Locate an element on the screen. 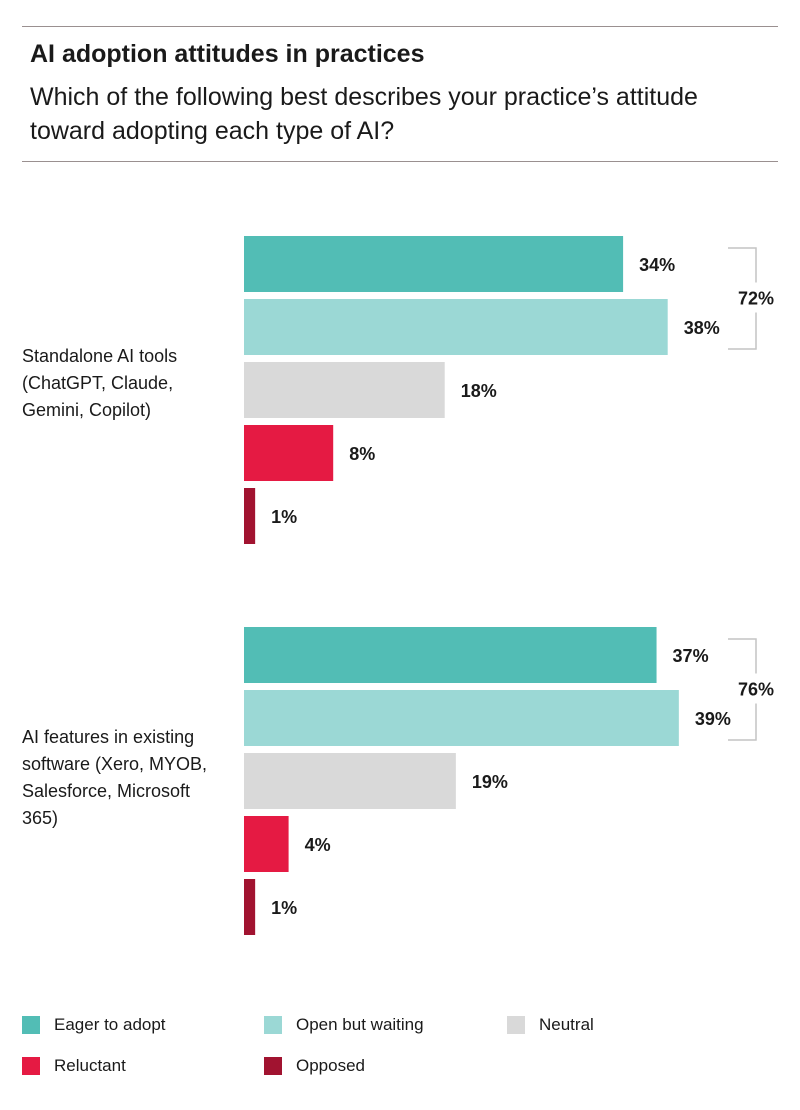 This screenshot has height=1110, width=800. value-label-2-neutral: 19% is located at coordinates (490, 782).